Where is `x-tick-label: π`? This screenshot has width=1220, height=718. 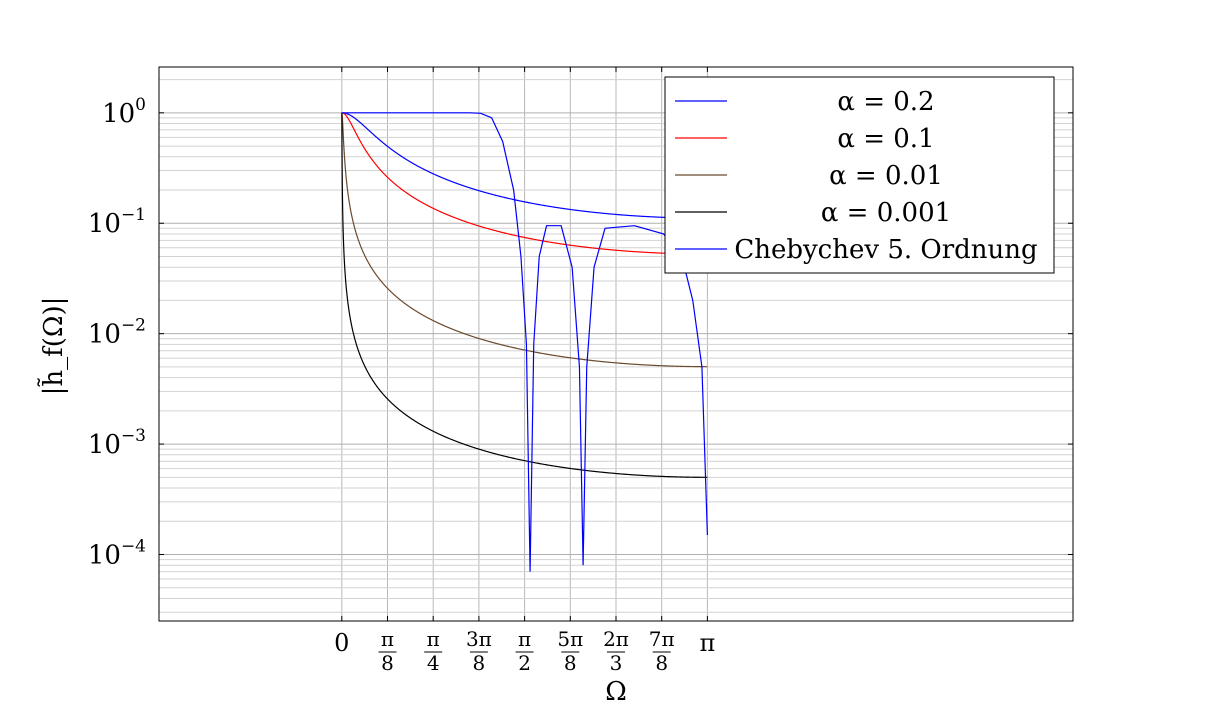 x-tick-label: π is located at coordinates (708, 643).